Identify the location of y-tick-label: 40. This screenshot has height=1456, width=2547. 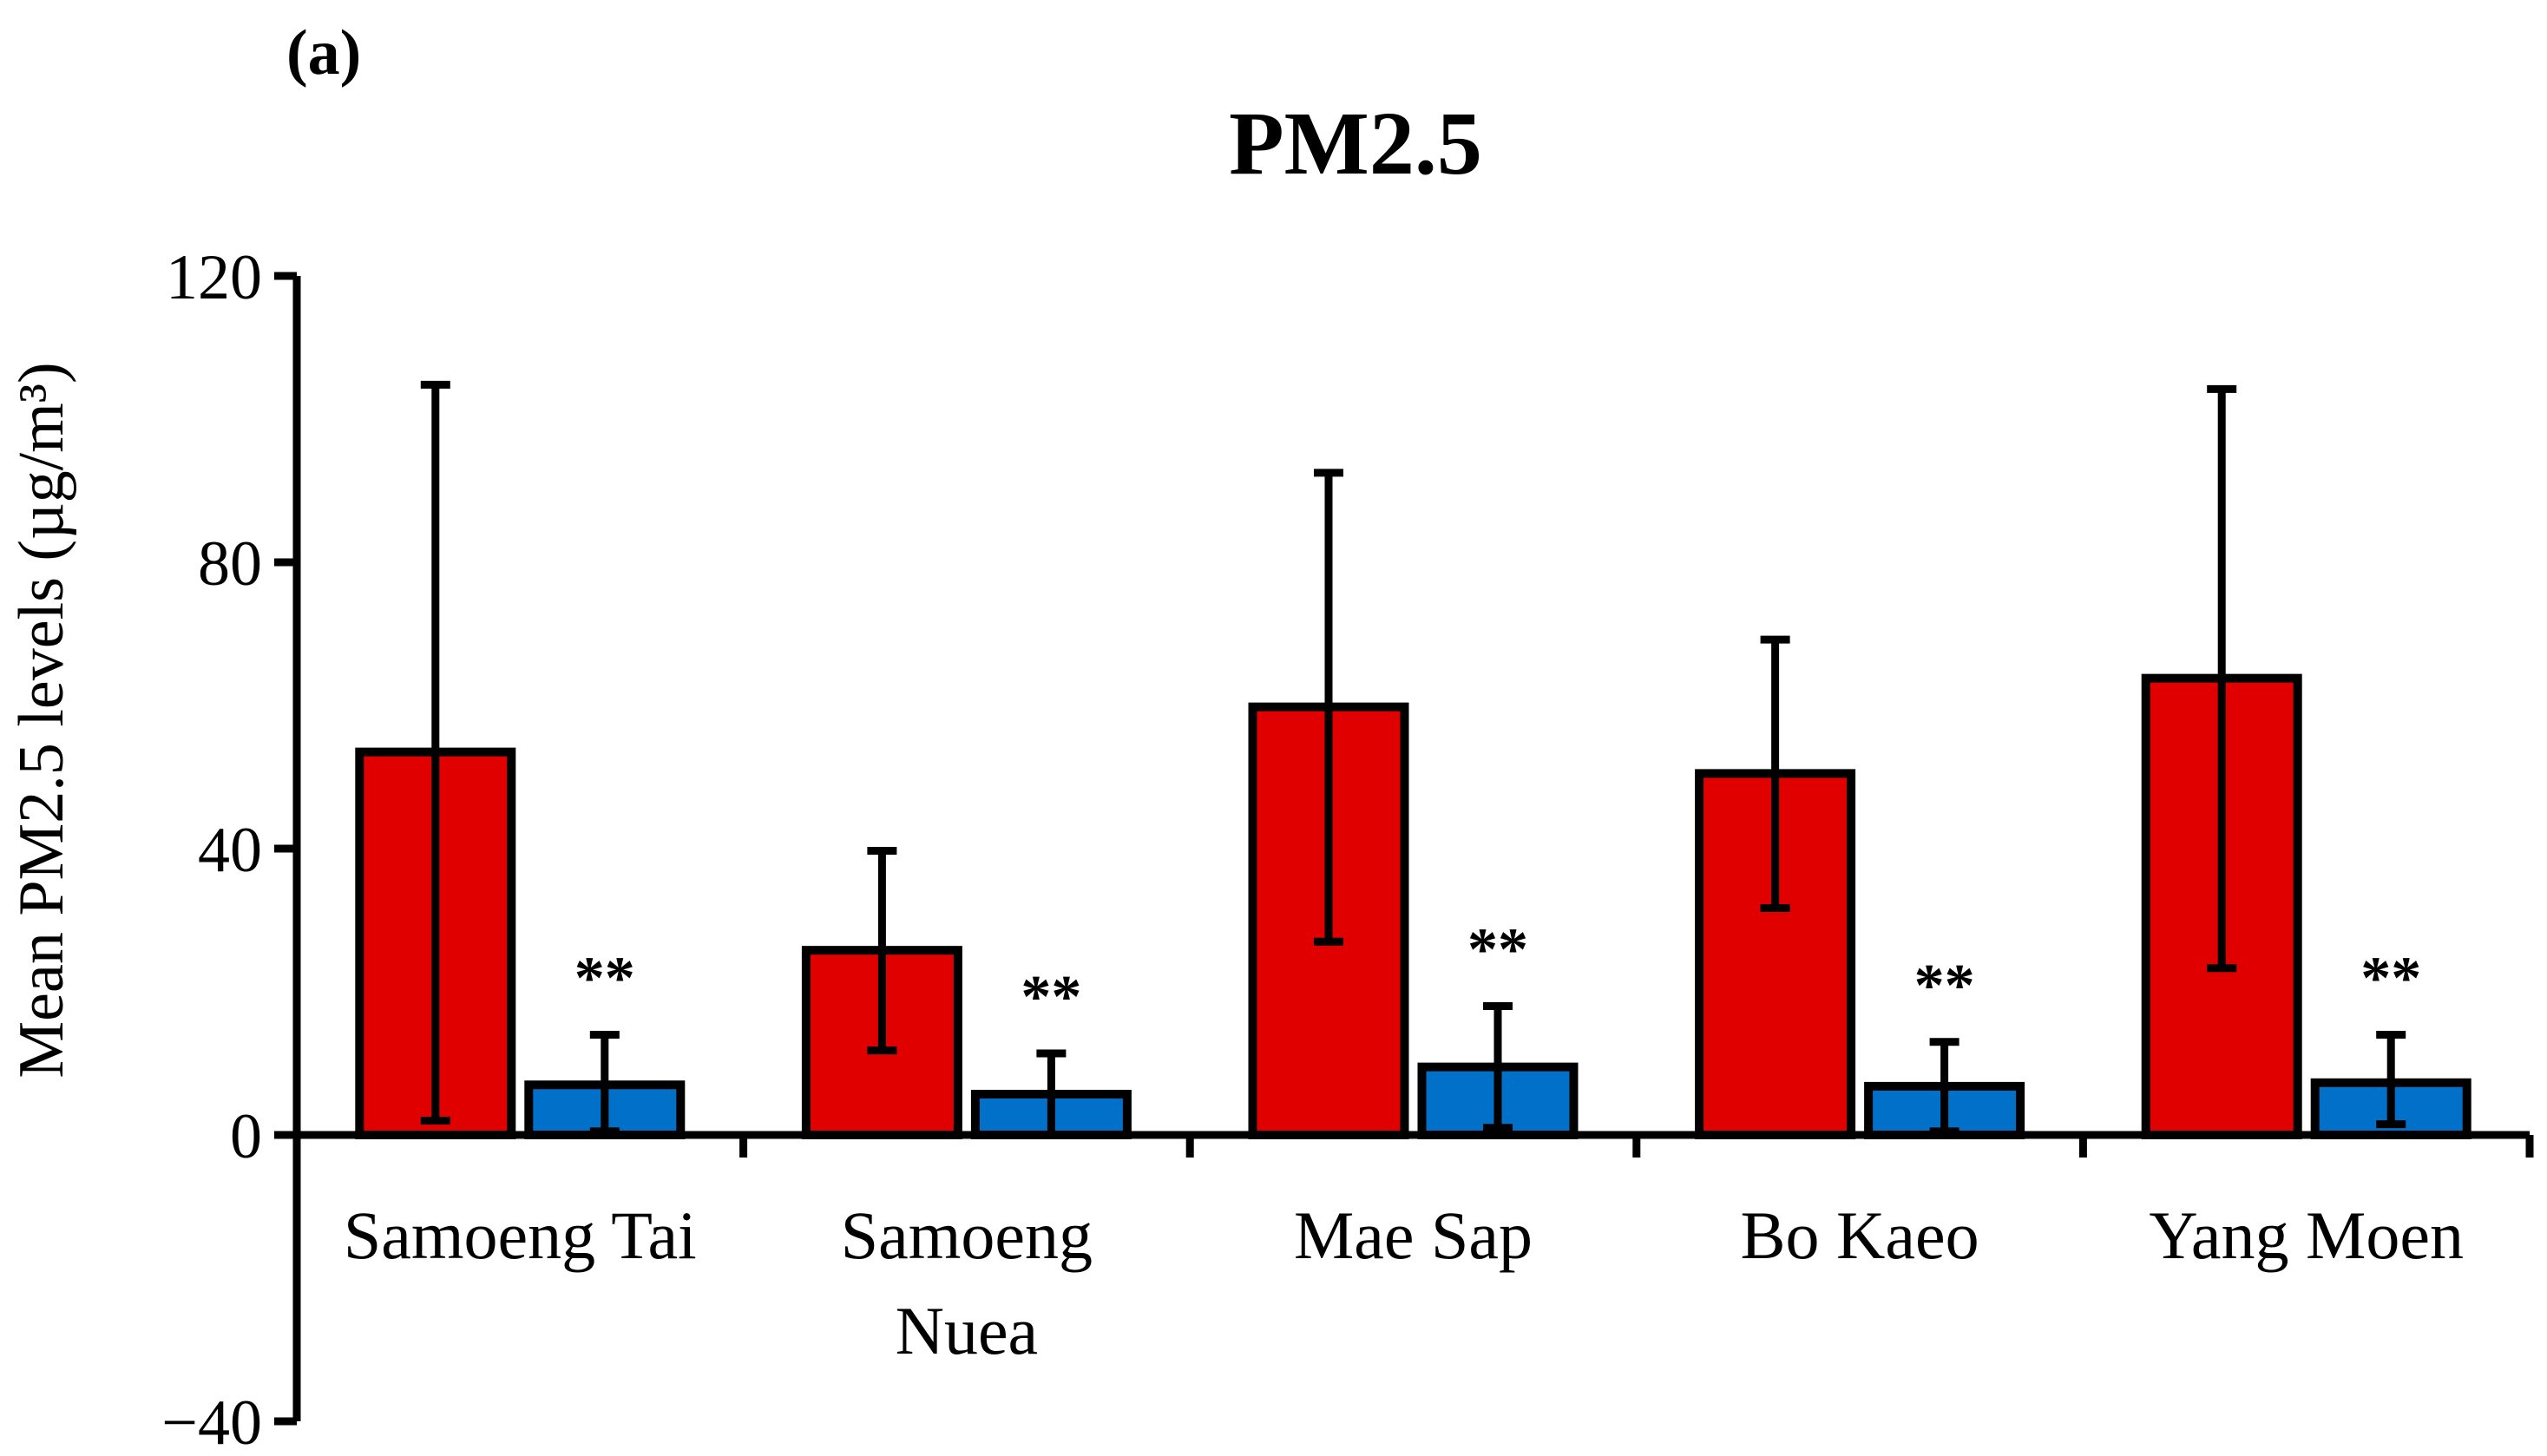
(230, 850).